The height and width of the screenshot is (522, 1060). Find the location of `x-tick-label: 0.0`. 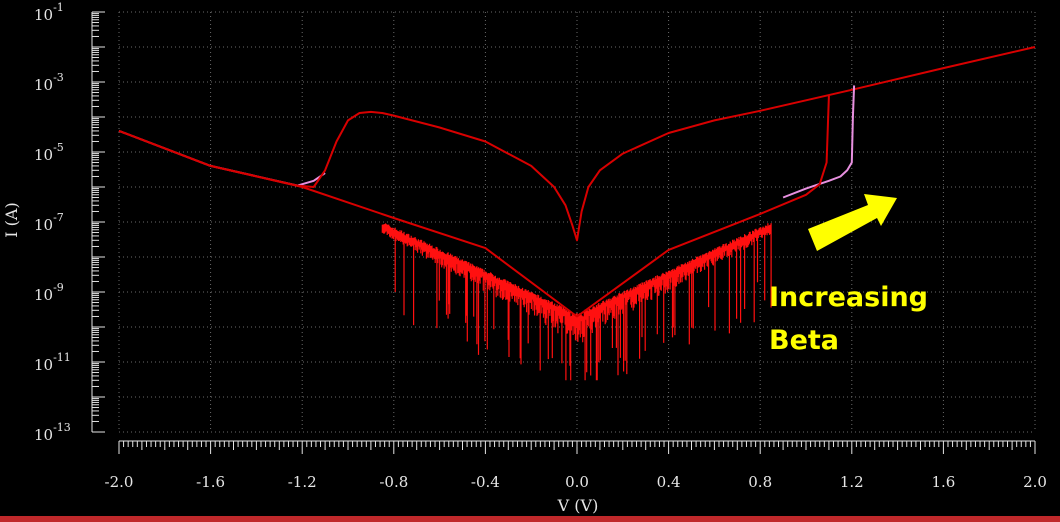

x-tick-label: 0.0 is located at coordinates (577, 482).